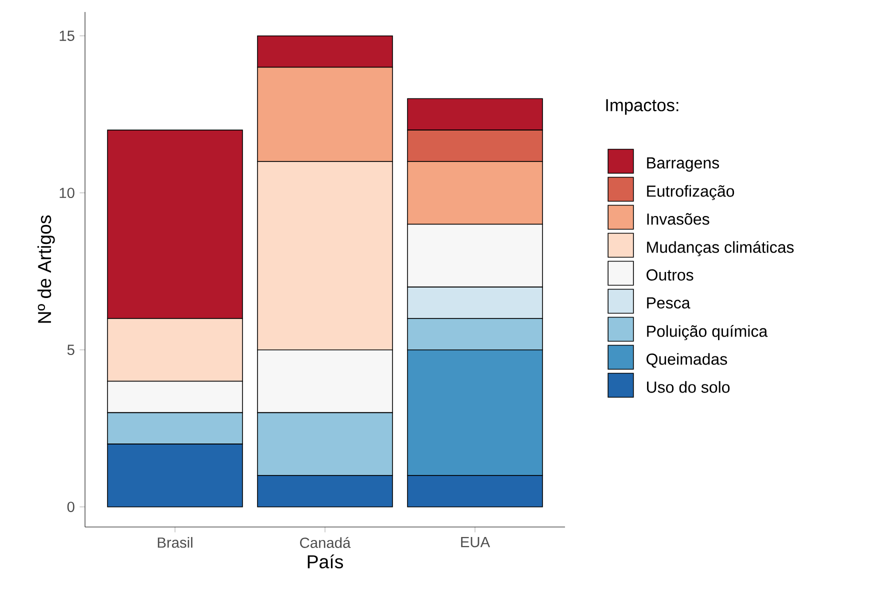 The height and width of the screenshot is (598, 873). I want to click on legend-label: Barragens, so click(683, 164).